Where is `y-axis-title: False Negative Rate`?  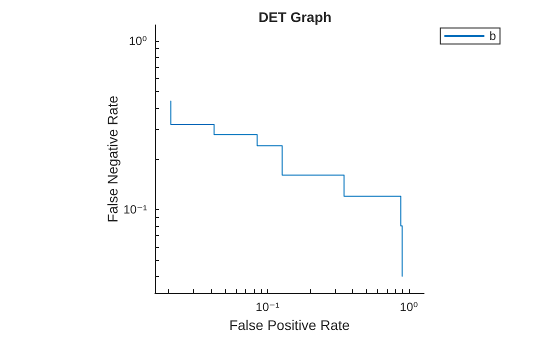 y-axis-title: False Negative Rate is located at coordinates (112, 158).